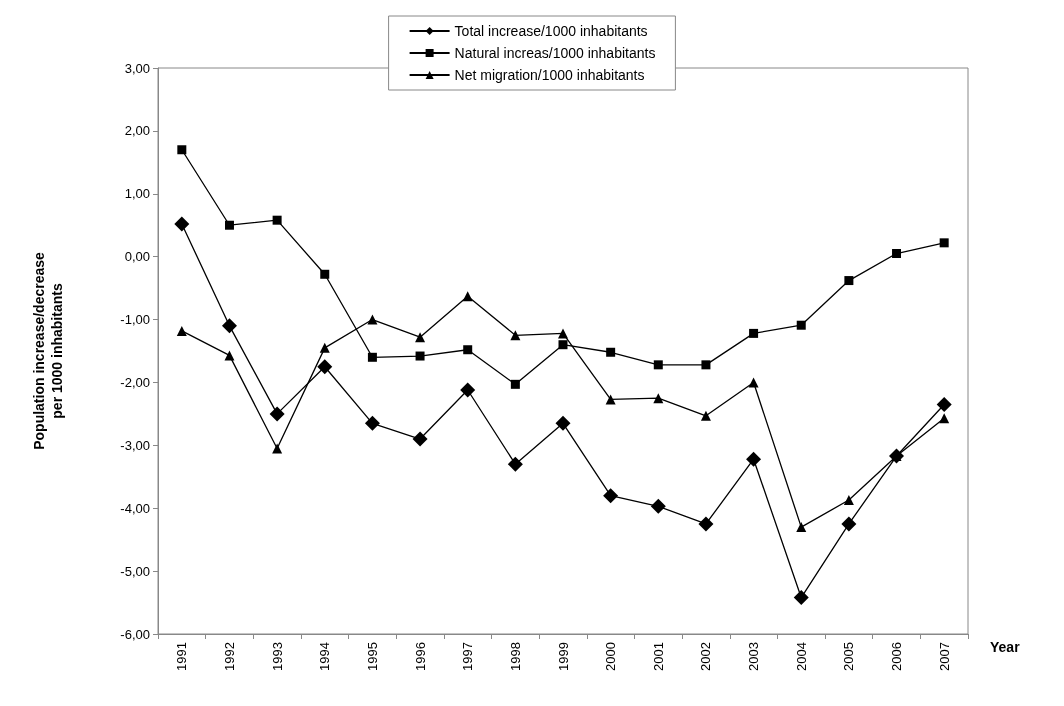 The height and width of the screenshot is (706, 1064). What do you see at coordinates (137, 257) in the screenshot?
I see `y-tick-label: 0,00` at bounding box center [137, 257].